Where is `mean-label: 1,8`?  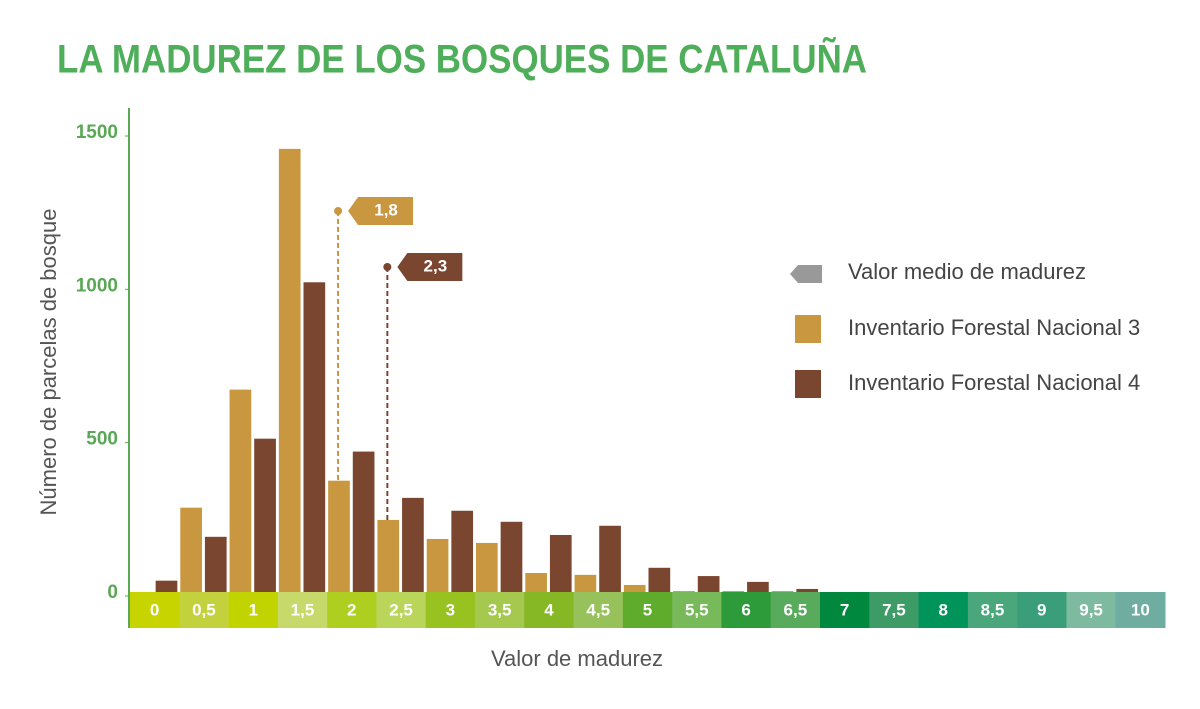 mean-label: 1,8 is located at coordinates (386, 209).